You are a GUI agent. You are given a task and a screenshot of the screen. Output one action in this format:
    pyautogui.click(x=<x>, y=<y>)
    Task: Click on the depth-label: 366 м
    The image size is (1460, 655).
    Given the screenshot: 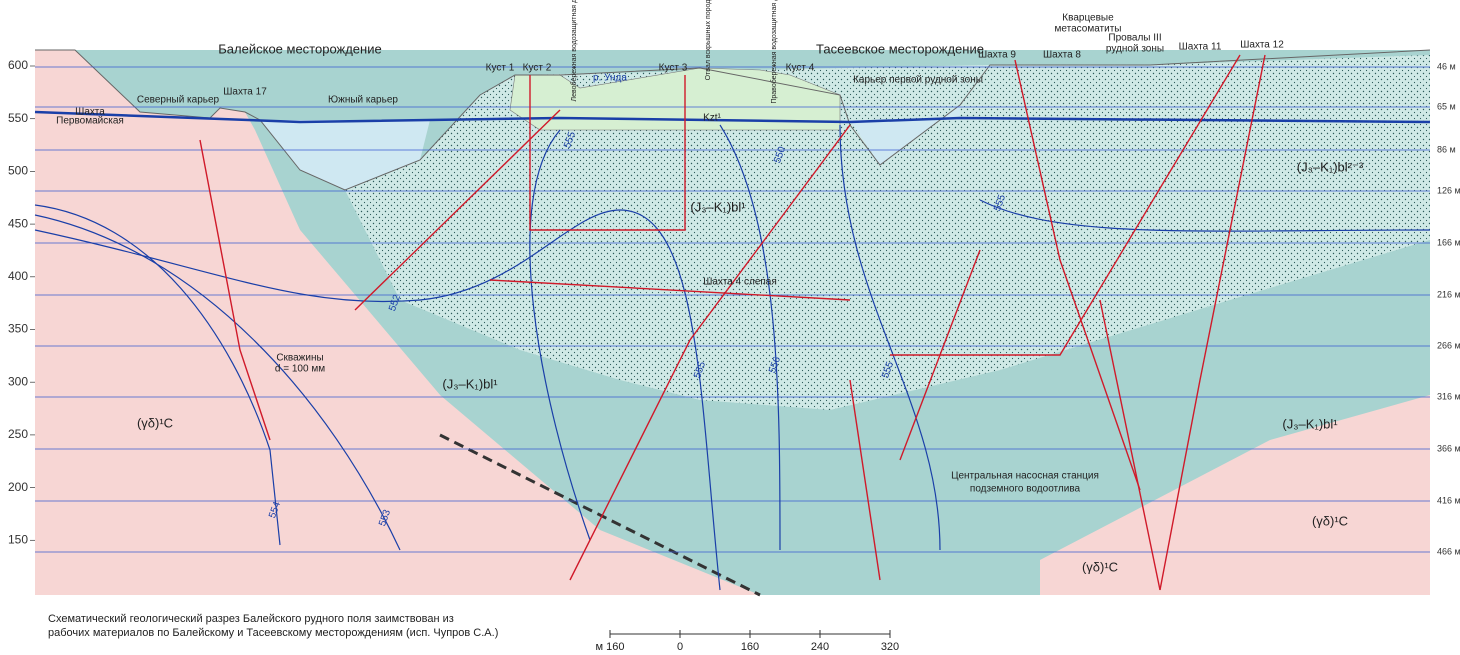 What is the action you would take?
    pyautogui.click(x=1448, y=448)
    